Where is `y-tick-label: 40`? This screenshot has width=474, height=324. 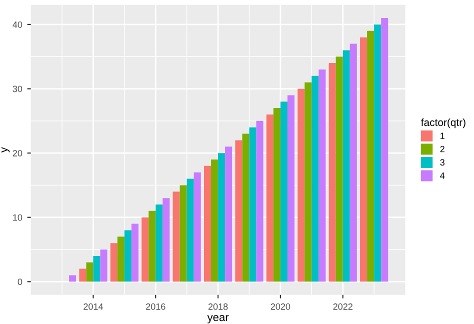
y-tick-label: 40 is located at coordinates (17, 24).